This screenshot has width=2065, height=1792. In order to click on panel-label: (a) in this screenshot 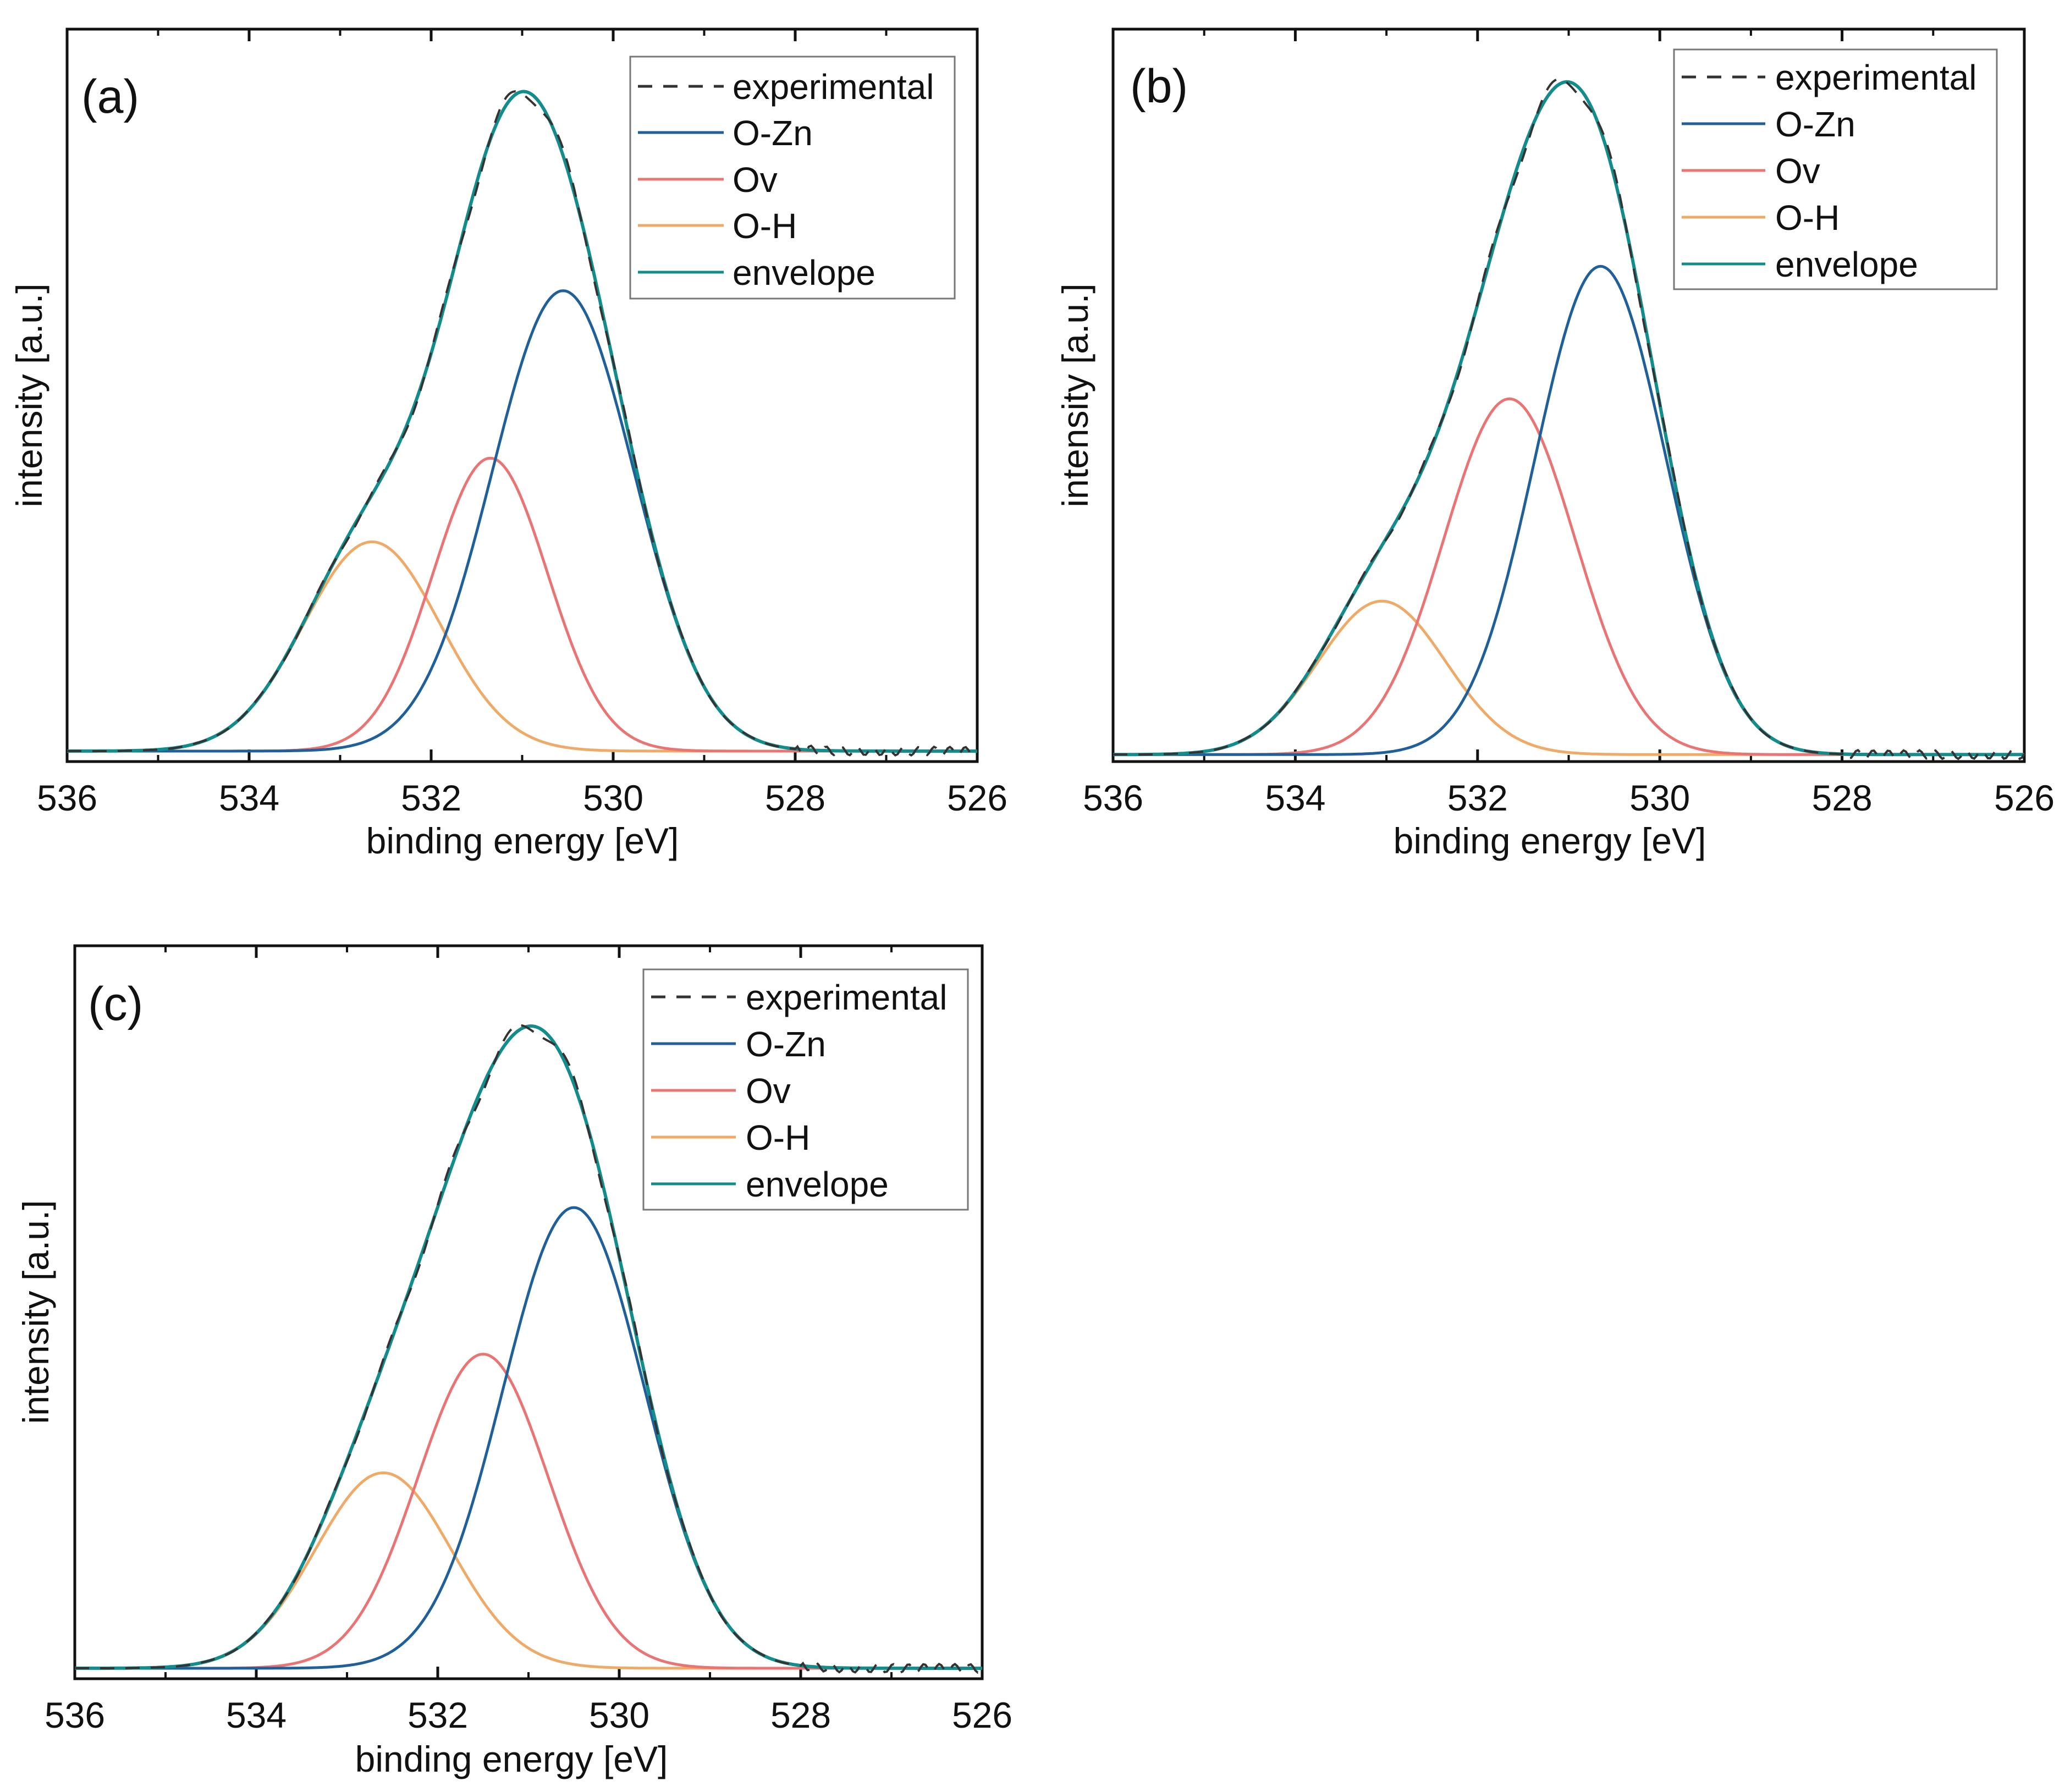, I will do `click(110, 96)`.